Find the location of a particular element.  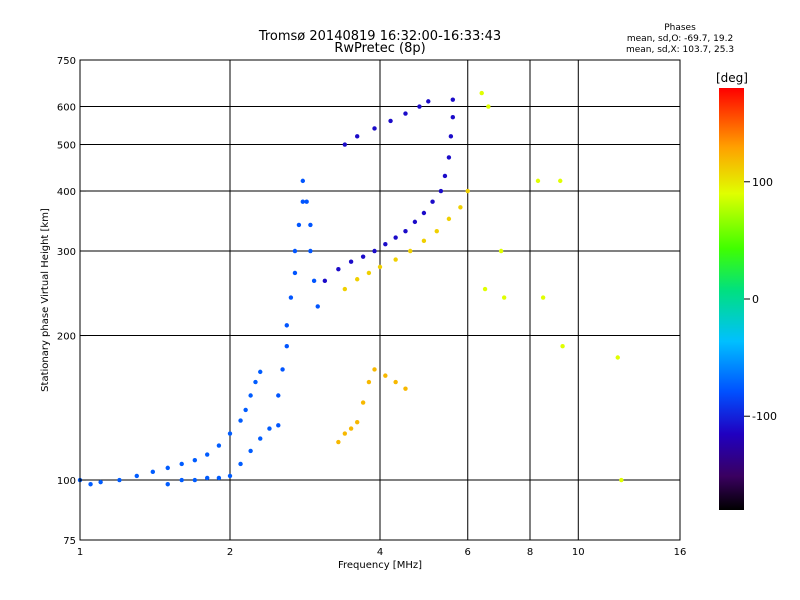

colorbar-tick-label: -100 is located at coordinates (764, 416).